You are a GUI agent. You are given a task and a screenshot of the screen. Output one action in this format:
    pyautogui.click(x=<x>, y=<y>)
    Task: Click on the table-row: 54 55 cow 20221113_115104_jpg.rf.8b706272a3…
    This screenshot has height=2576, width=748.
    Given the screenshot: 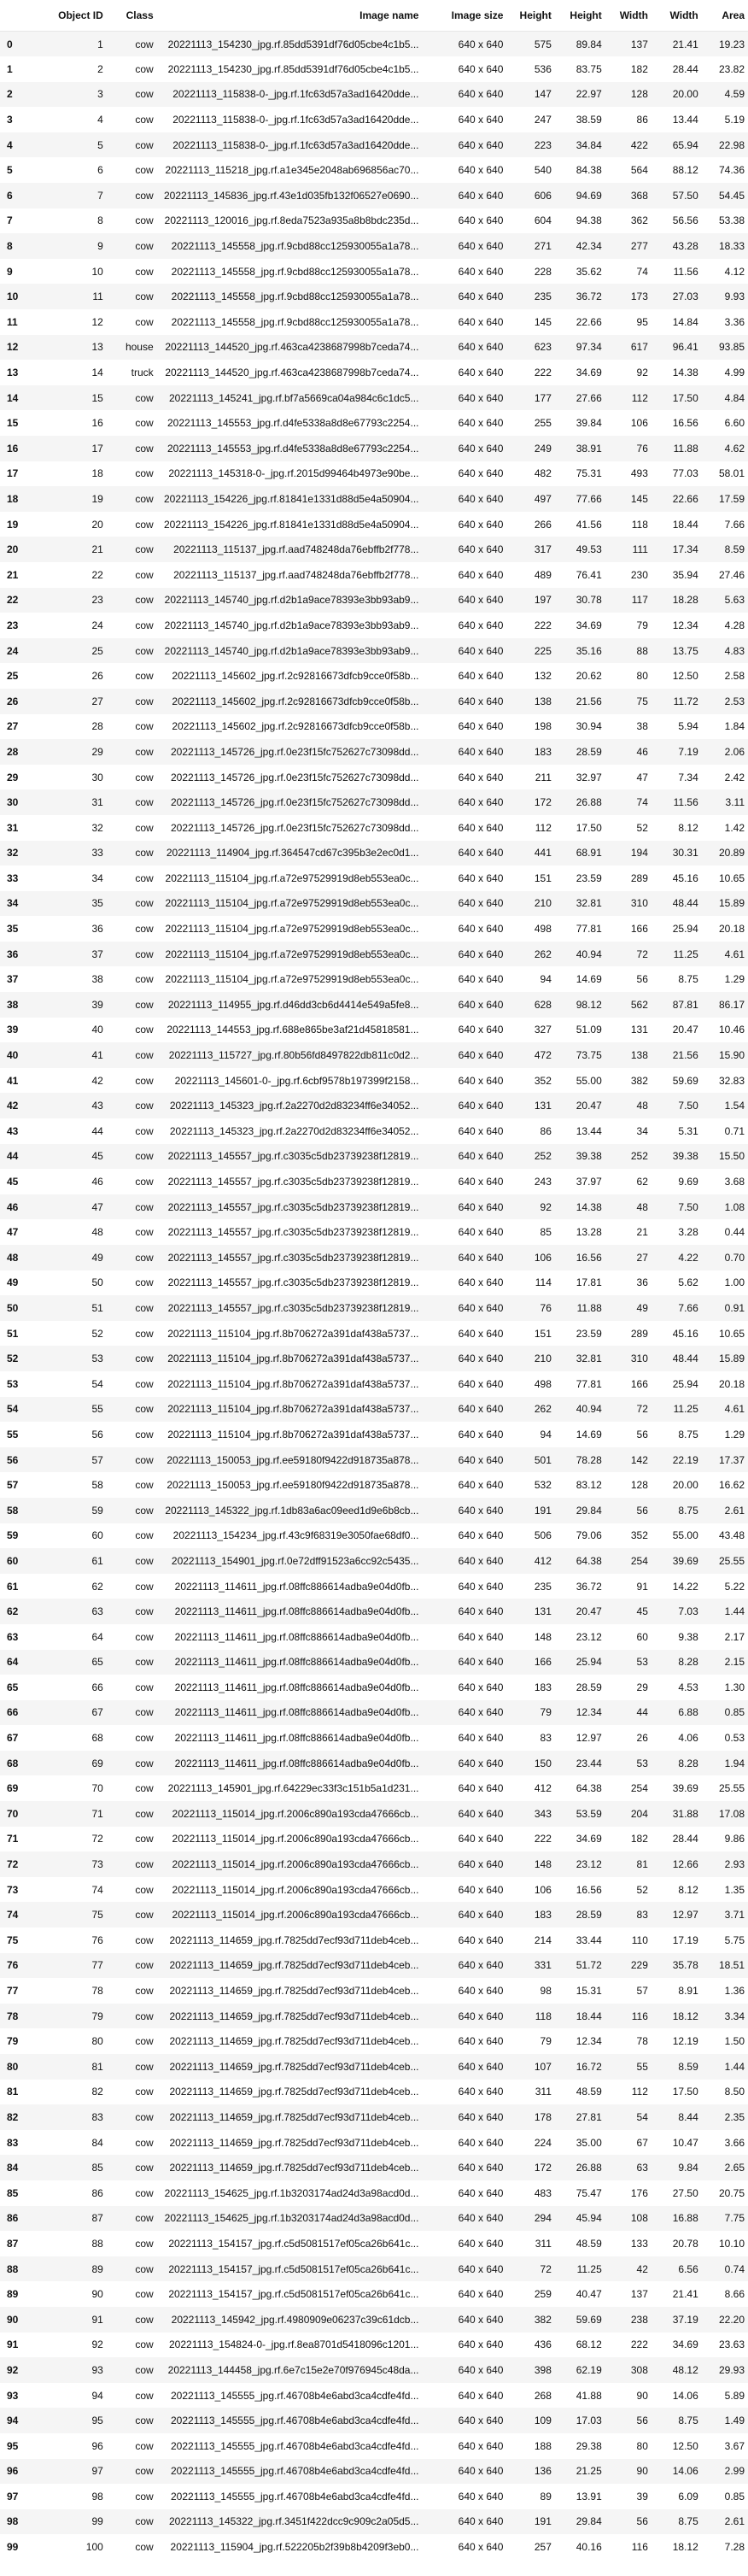 What is the action you would take?
    pyautogui.click(x=374, y=1409)
    